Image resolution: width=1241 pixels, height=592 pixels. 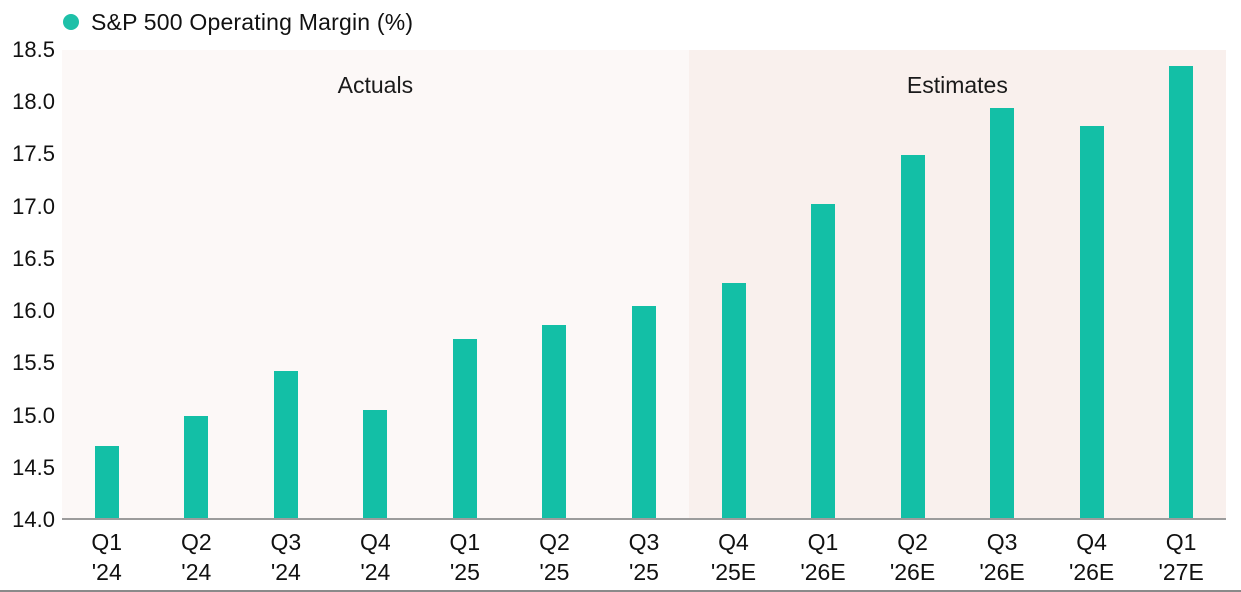 What do you see at coordinates (1002, 557) in the screenshot?
I see `x-tick-label: Q3 '26E` at bounding box center [1002, 557].